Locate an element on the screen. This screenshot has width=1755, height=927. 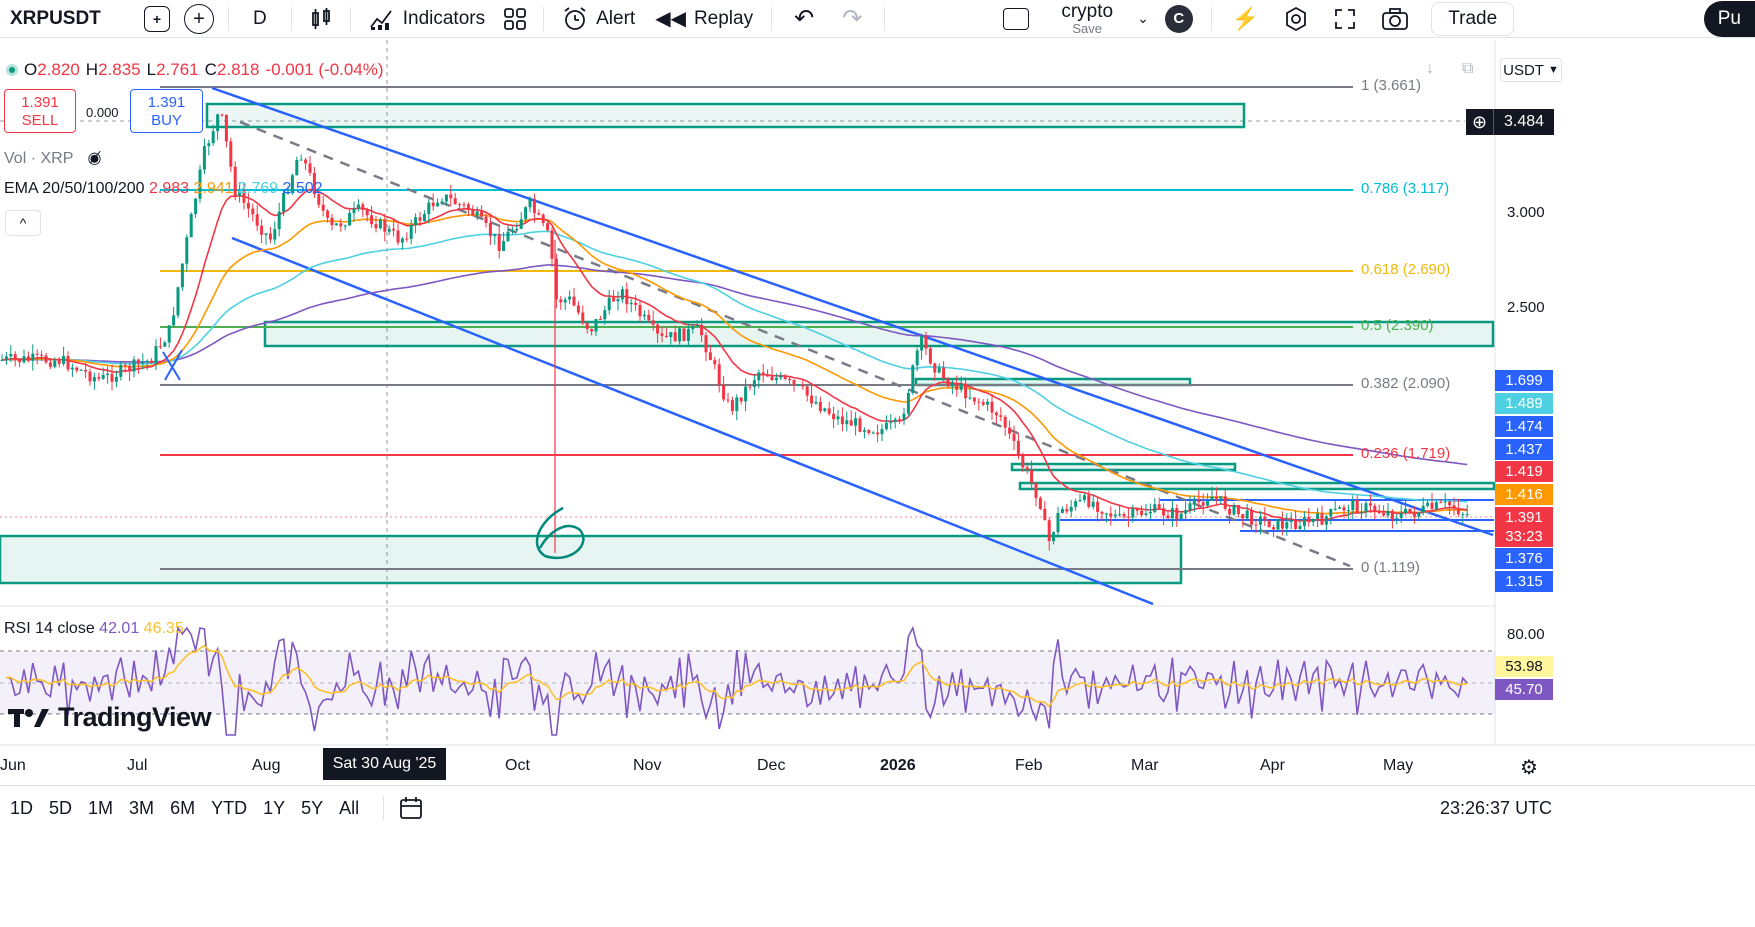
undo-button: ↶ is located at coordinates (804, 19).